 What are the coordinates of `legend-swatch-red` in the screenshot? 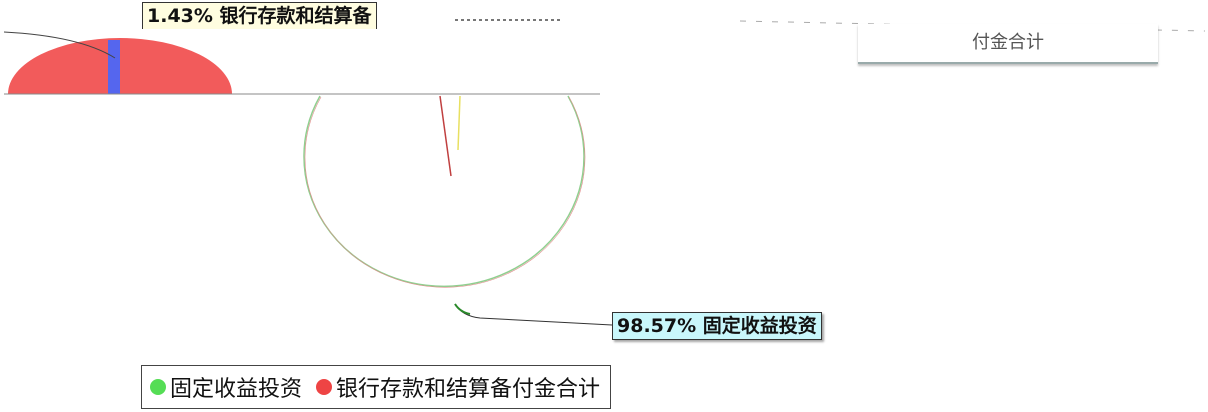 It's located at (324, 387).